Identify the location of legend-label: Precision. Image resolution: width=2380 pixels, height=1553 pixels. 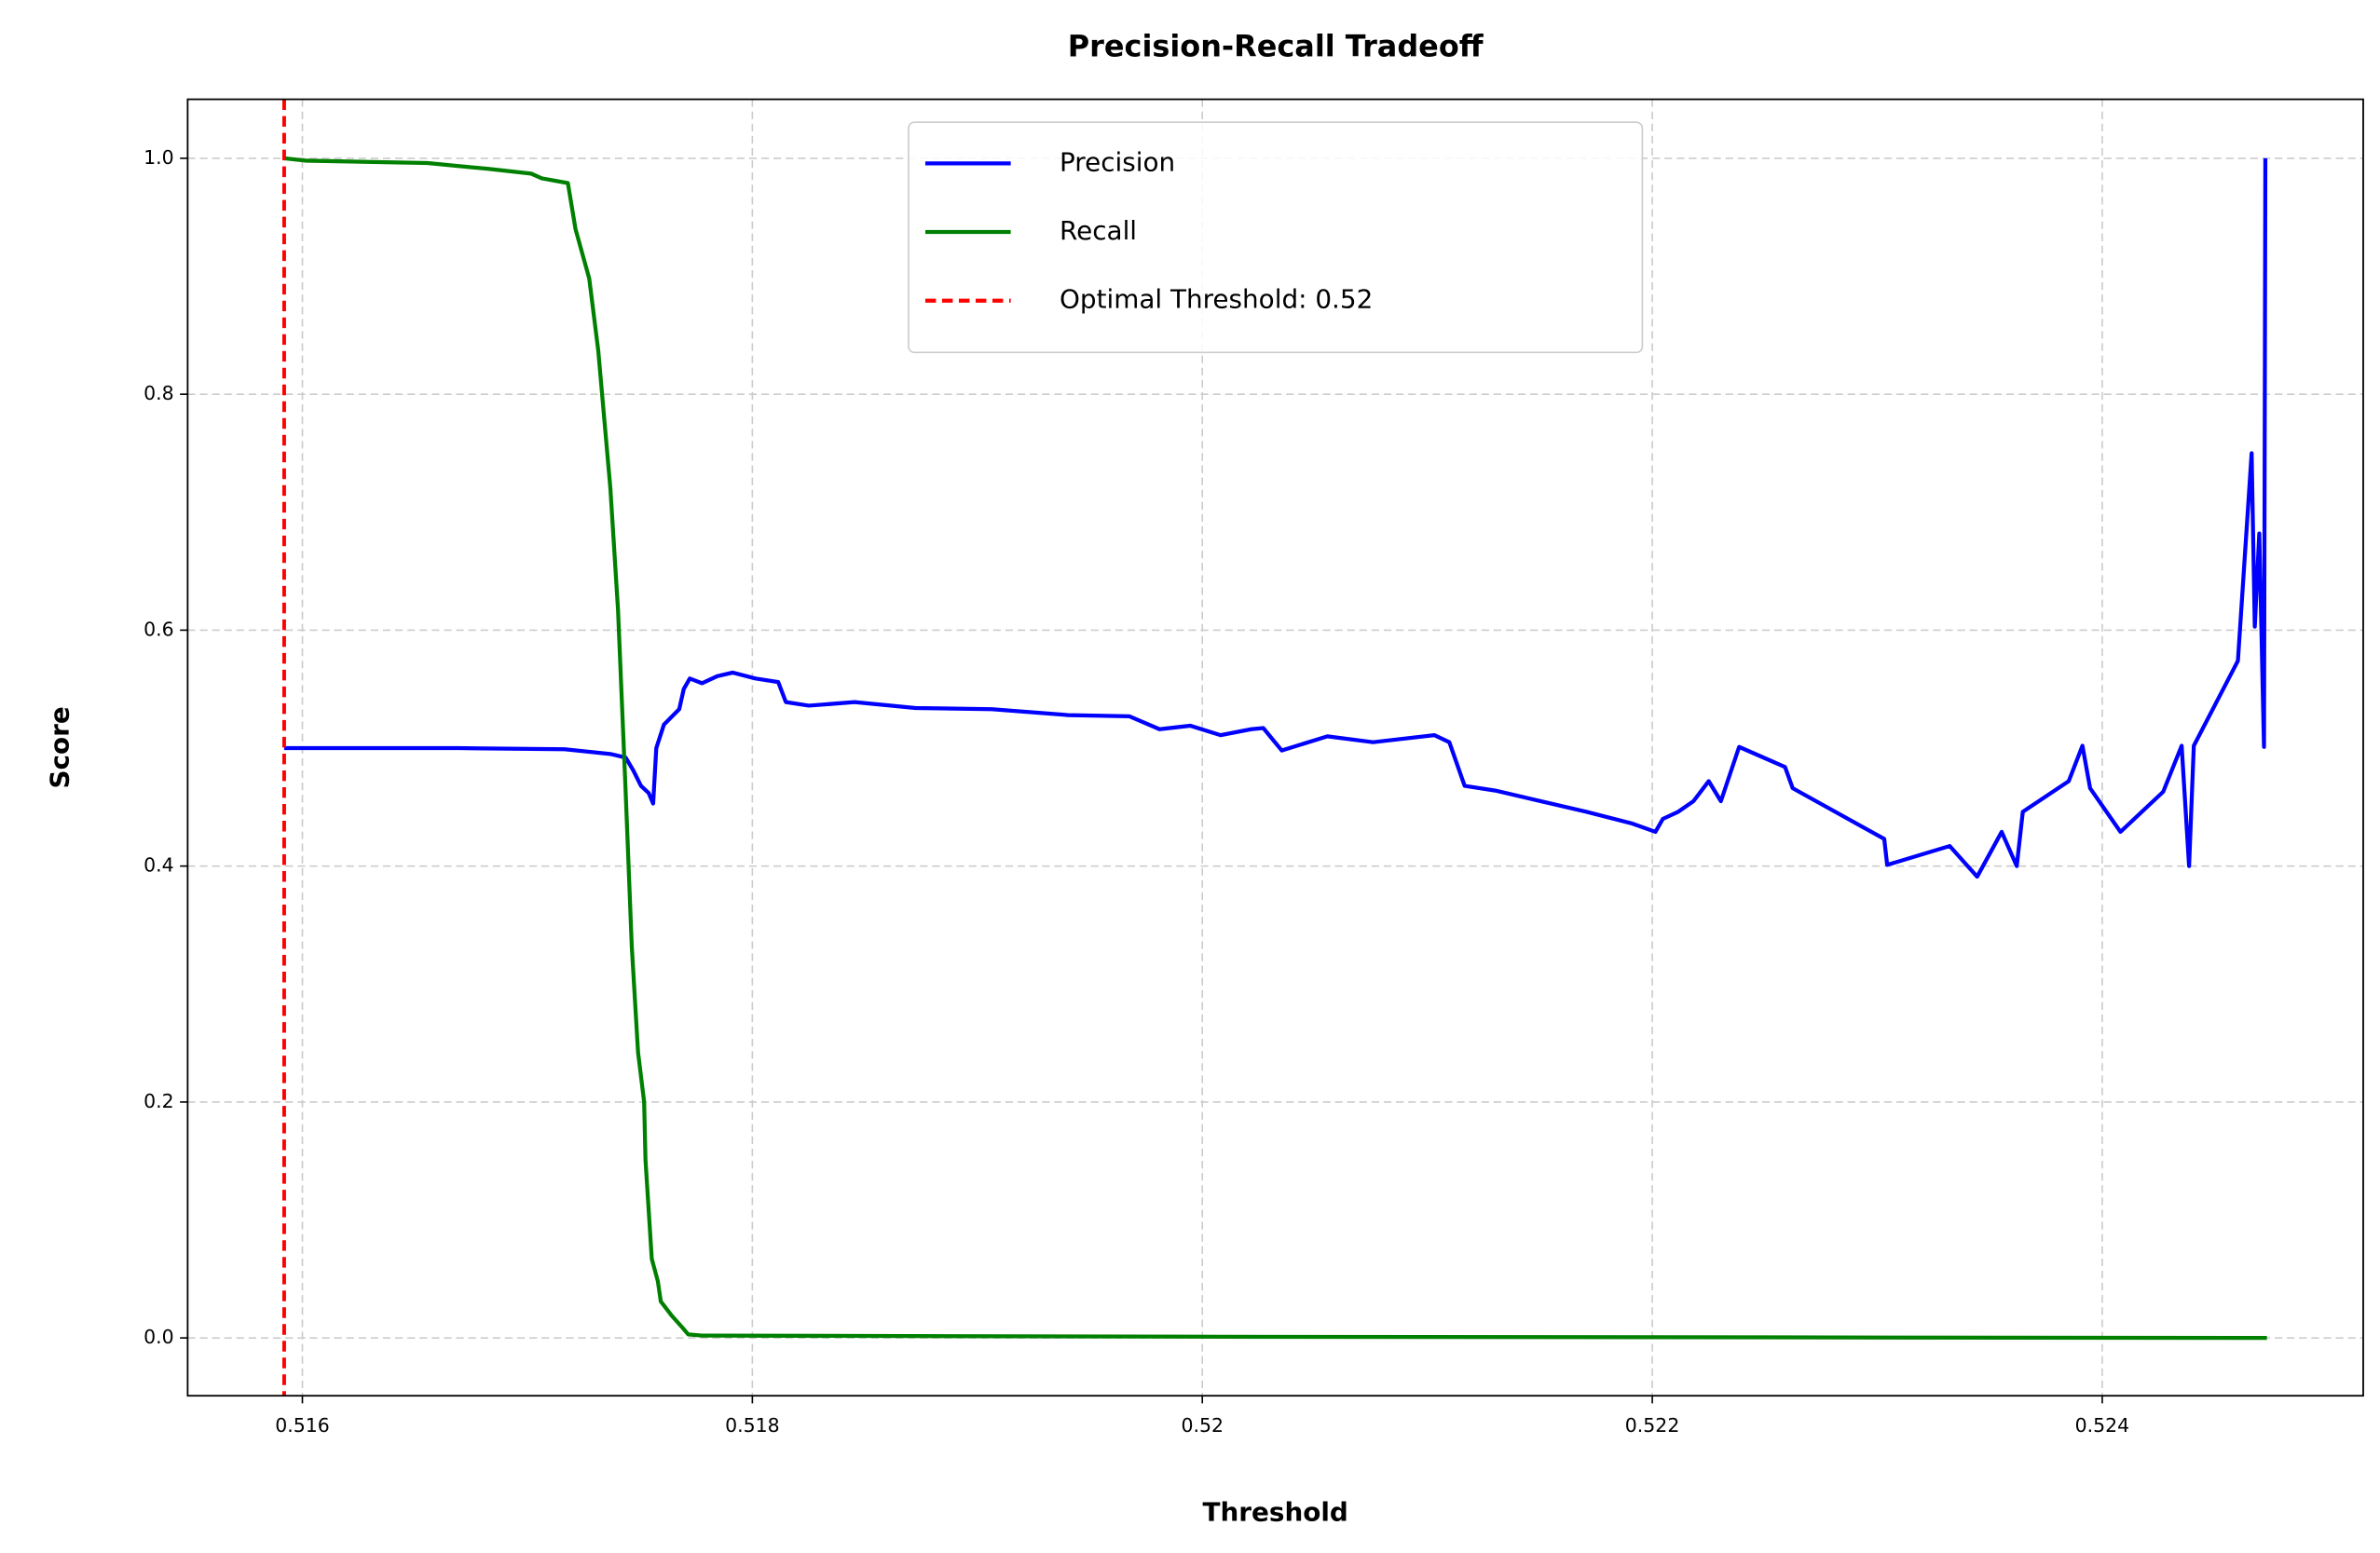
(1117, 161).